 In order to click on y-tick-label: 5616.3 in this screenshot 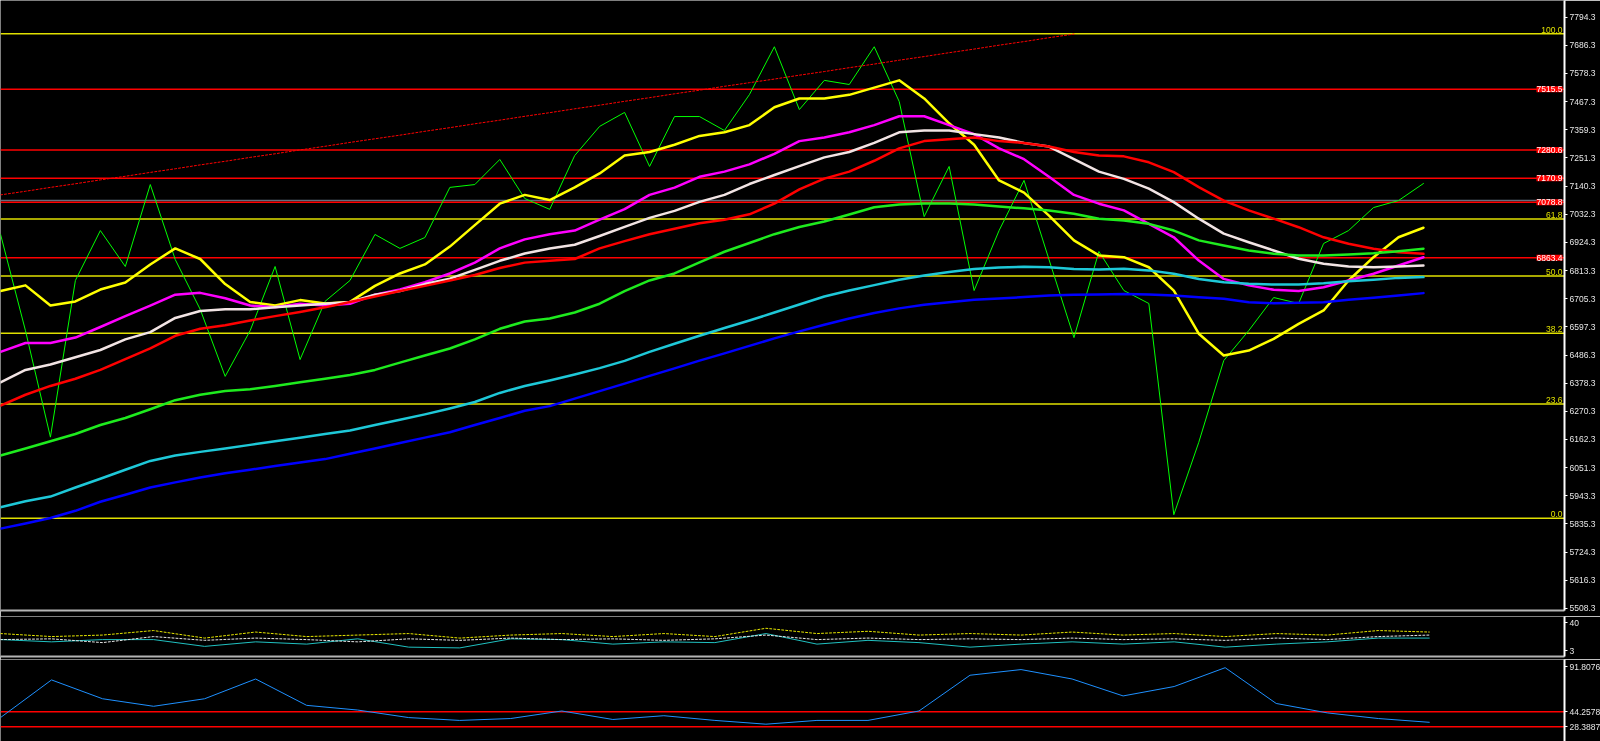, I will do `click(1582, 580)`.